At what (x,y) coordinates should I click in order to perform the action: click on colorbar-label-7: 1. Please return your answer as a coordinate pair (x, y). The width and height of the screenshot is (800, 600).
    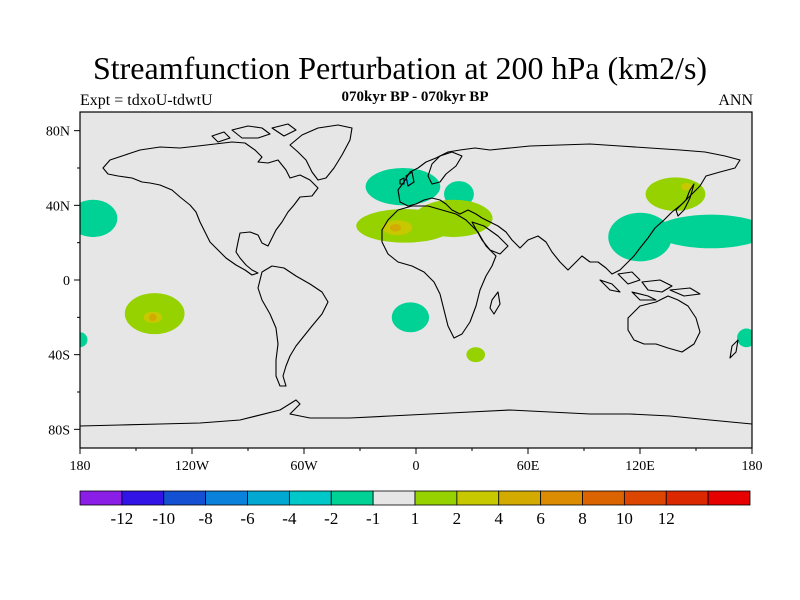
    Looking at the image, I should click on (415, 518).